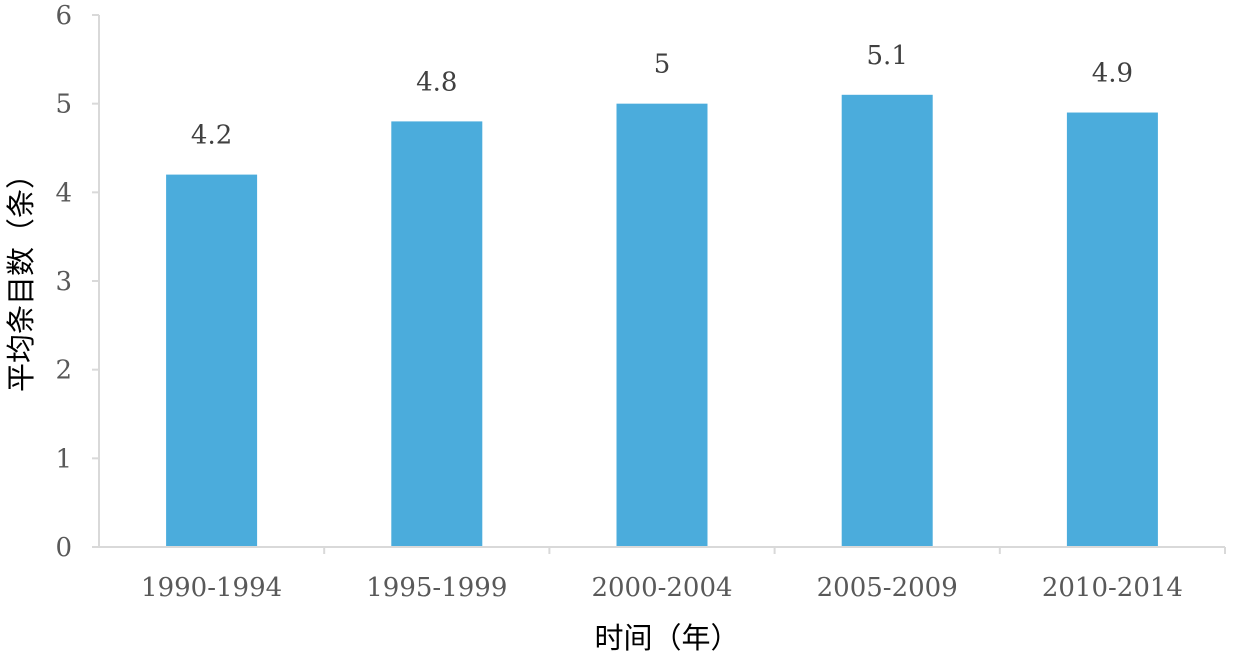 The image size is (1238, 658). What do you see at coordinates (1112, 588) in the screenshot?
I see `x-tick-label: 2010-2014` at bounding box center [1112, 588].